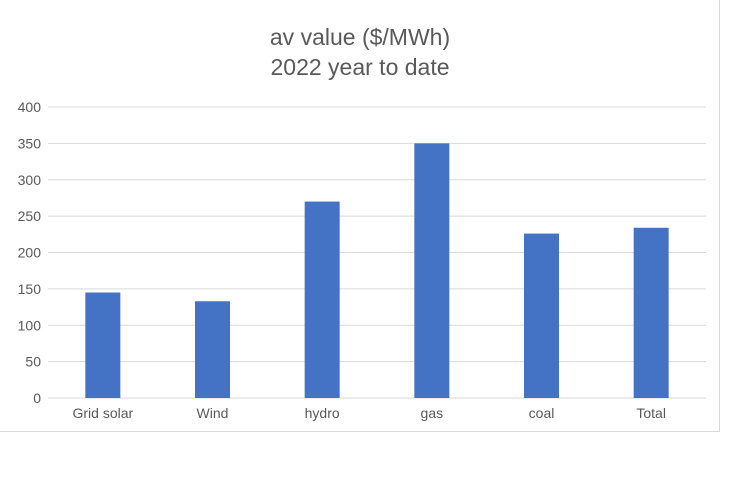 The height and width of the screenshot is (486, 730). Describe the element at coordinates (432, 413) in the screenshot. I see `x-tick-label: gas` at that location.